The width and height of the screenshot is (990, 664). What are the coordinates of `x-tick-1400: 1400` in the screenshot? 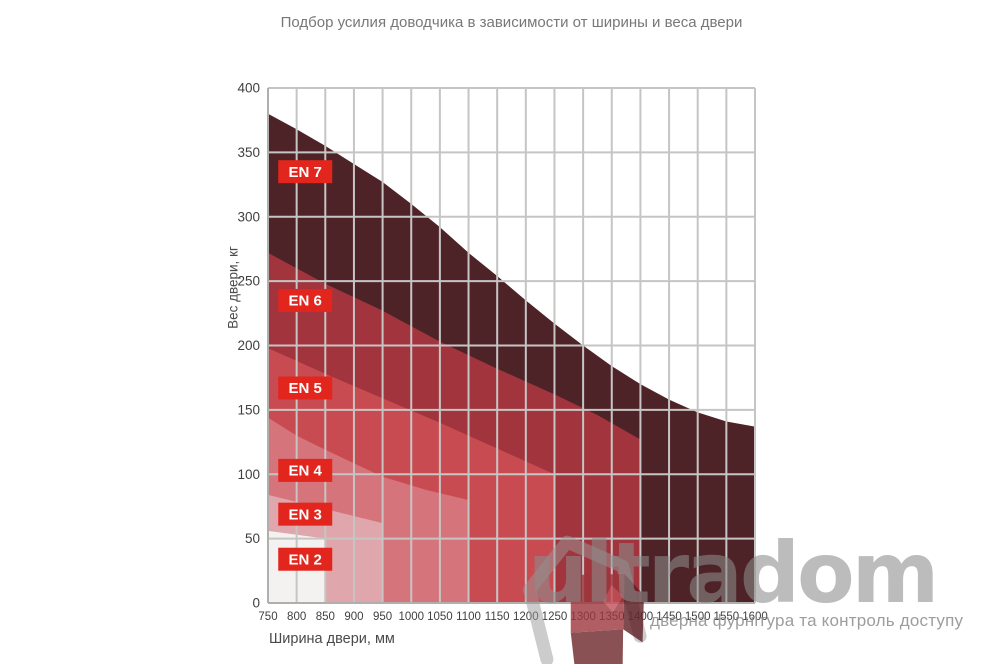 It's located at (641, 617).